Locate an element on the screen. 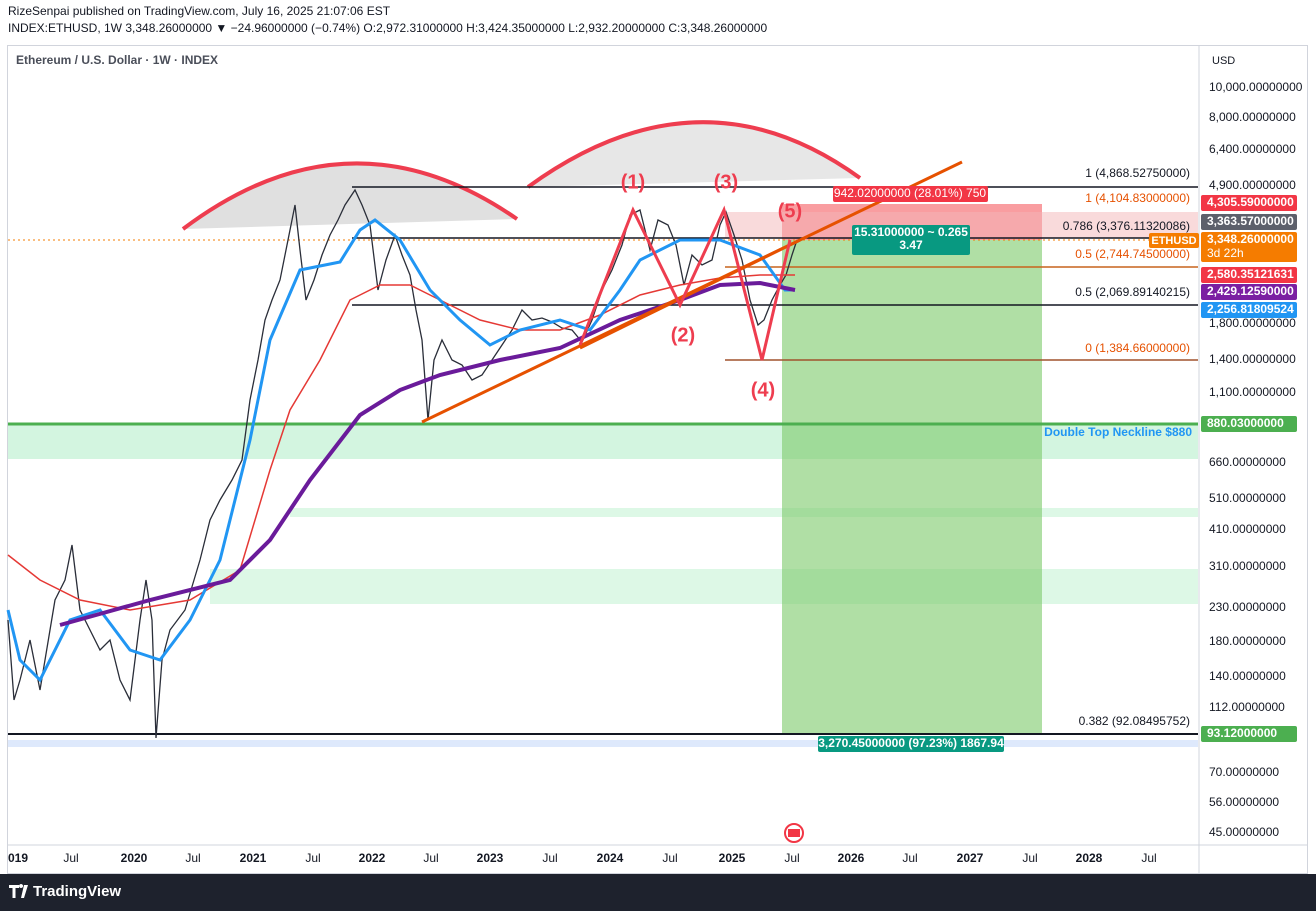  wave-path is located at coordinates (685, 283).